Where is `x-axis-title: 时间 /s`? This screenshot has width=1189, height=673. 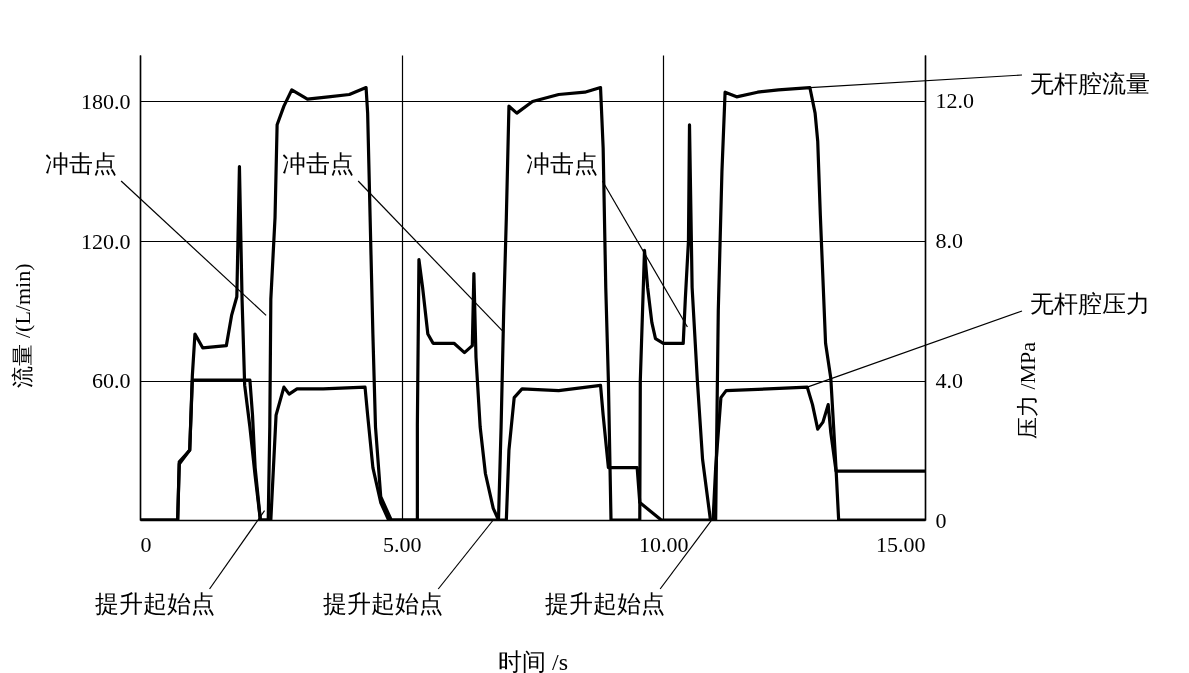 x-axis-title: 时间 /s is located at coordinates (533, 660).